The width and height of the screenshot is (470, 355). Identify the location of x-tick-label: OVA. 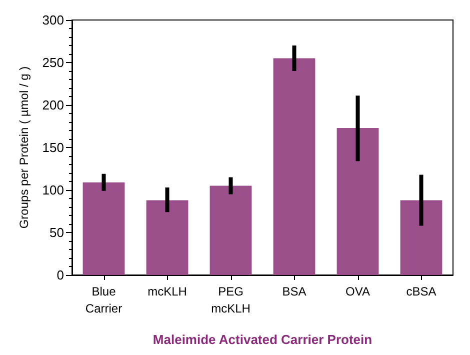
(358, 291).